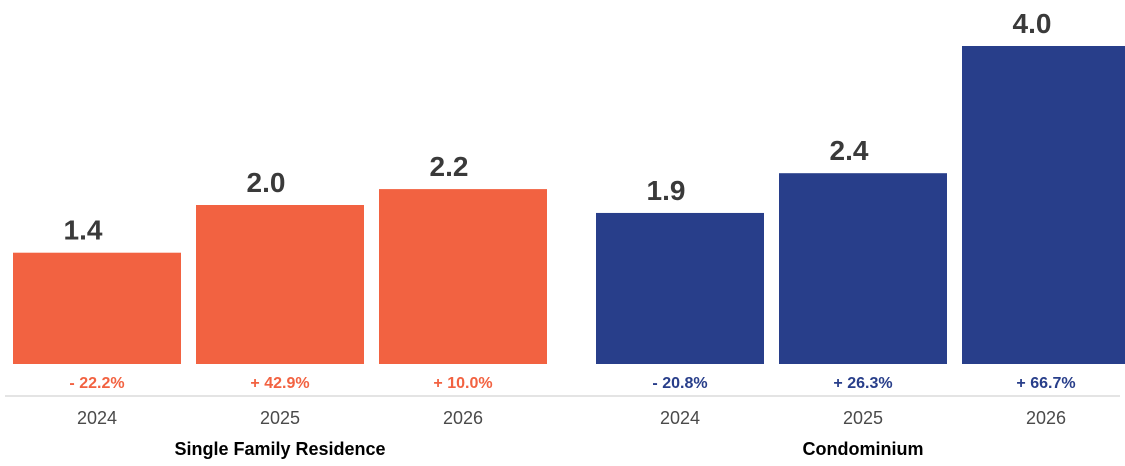  Describe the element at coordinates (462, 383) in the screenshot. I see `change-label: + 10.0%` at that location.